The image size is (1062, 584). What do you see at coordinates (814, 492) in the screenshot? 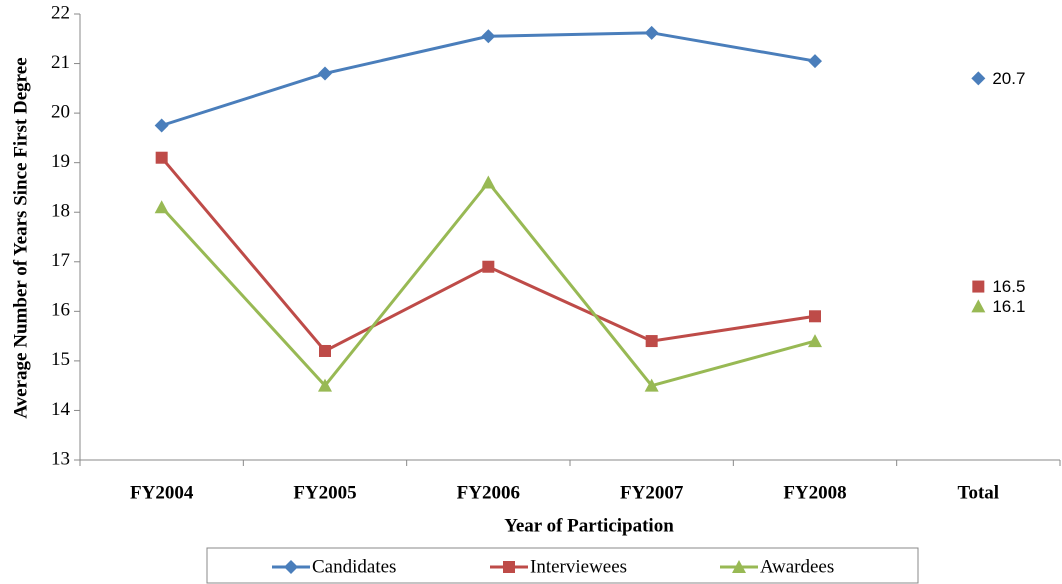
I see `x-tick-label: FY2008` at bounding box center [814, 492].